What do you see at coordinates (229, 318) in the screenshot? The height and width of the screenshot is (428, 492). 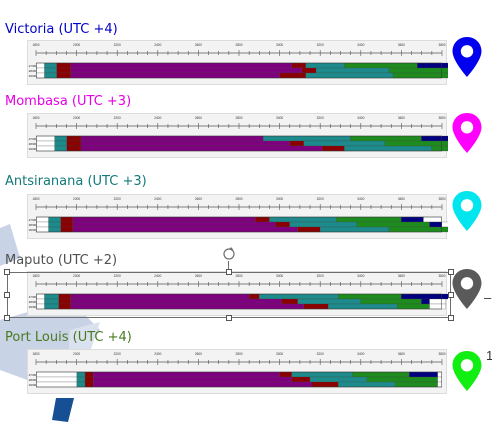 I see `resize-handle-bottom` at bounding box center [229, 318].